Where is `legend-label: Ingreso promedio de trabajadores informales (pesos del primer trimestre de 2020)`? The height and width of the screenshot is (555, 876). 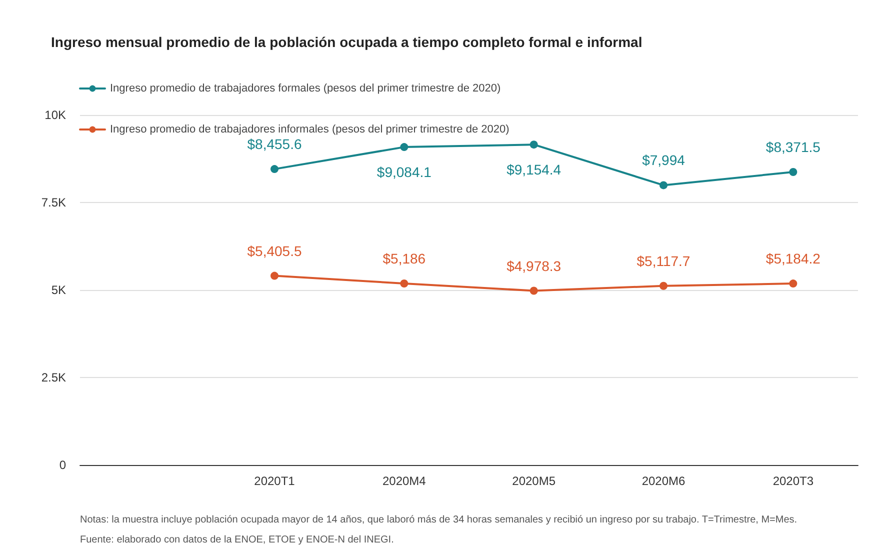
legend-label: Ingreso promedio de trabajadores informales (pesos del primer trimestre de 2020) is located at coordinates (310, 130).